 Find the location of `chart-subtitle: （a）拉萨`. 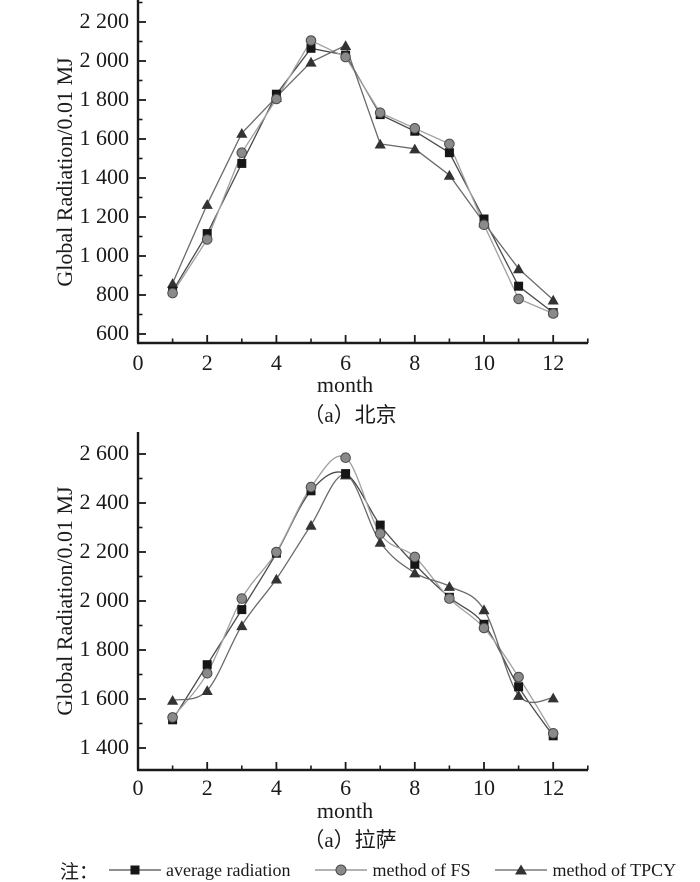

chart-subtitle: （a）拉萨 is located at coordinates (349, 840).